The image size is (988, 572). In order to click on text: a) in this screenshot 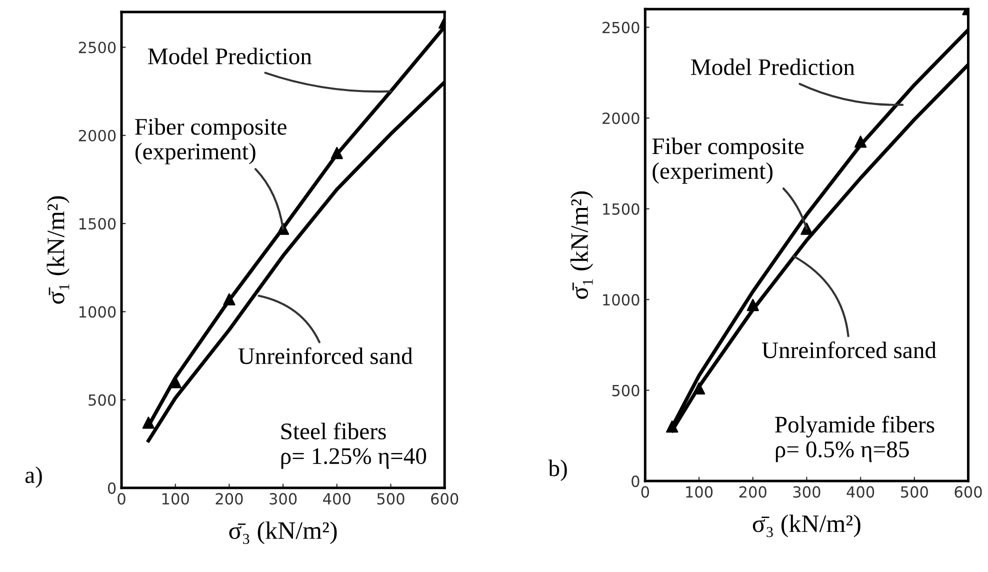, I will do `click(33, 477)`.